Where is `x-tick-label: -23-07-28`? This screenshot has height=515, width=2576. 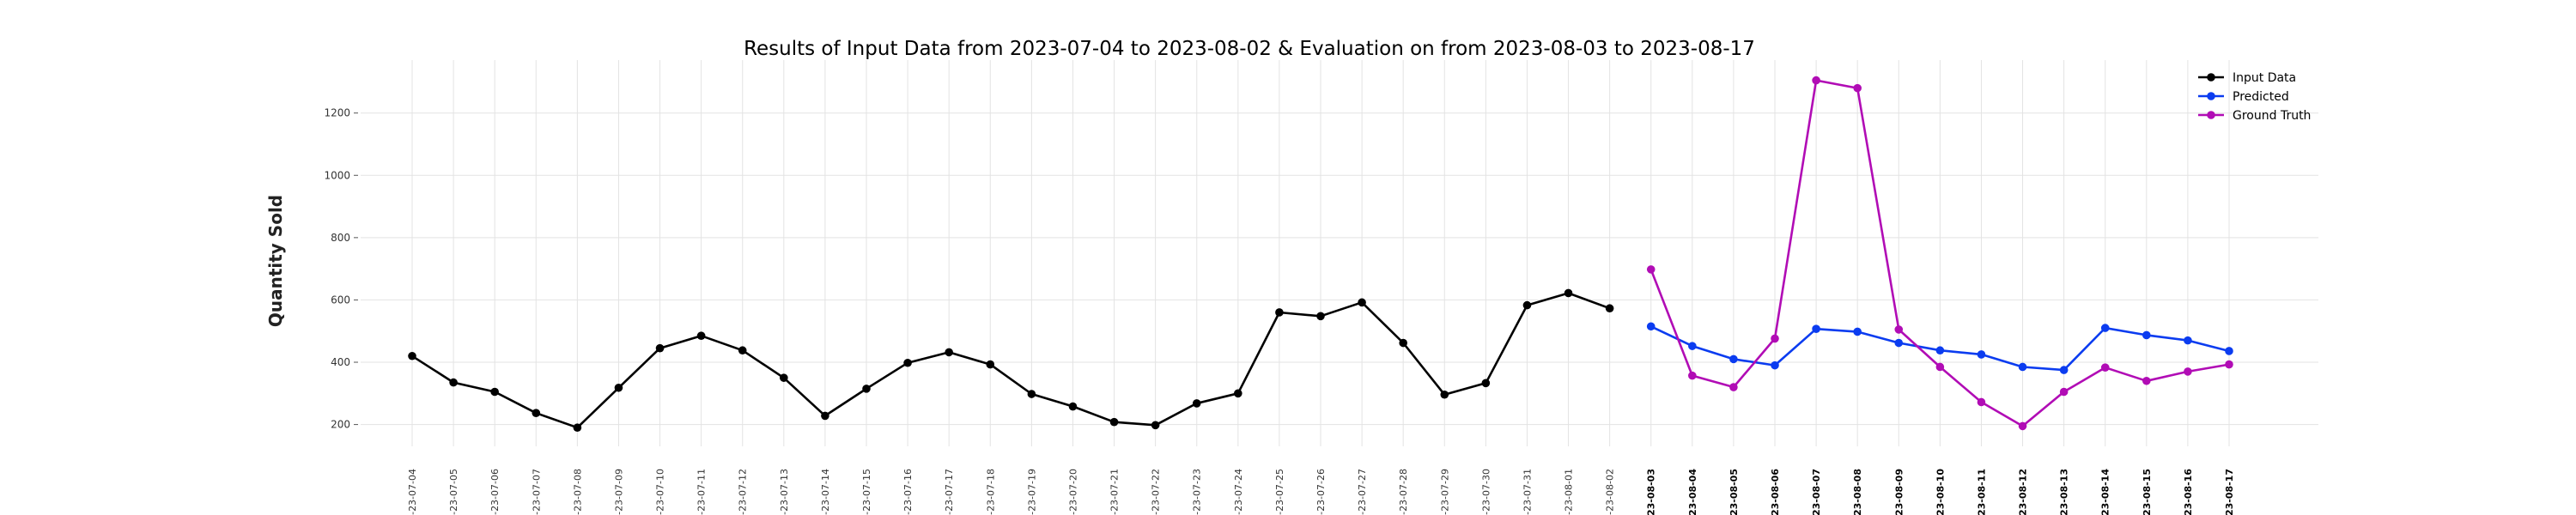 x-tick-label: -23-07-28 is located at coordinates (1404, 492).